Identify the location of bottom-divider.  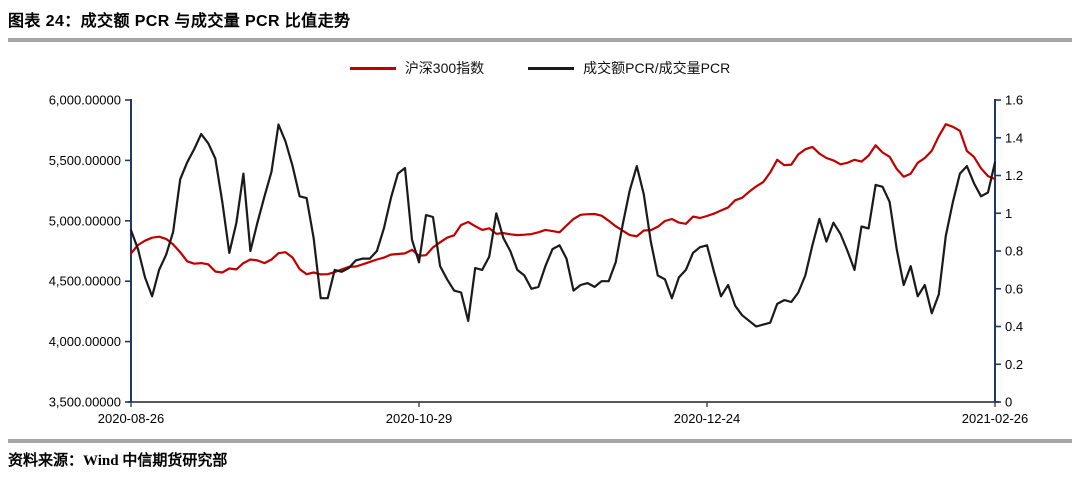
(540, 441).